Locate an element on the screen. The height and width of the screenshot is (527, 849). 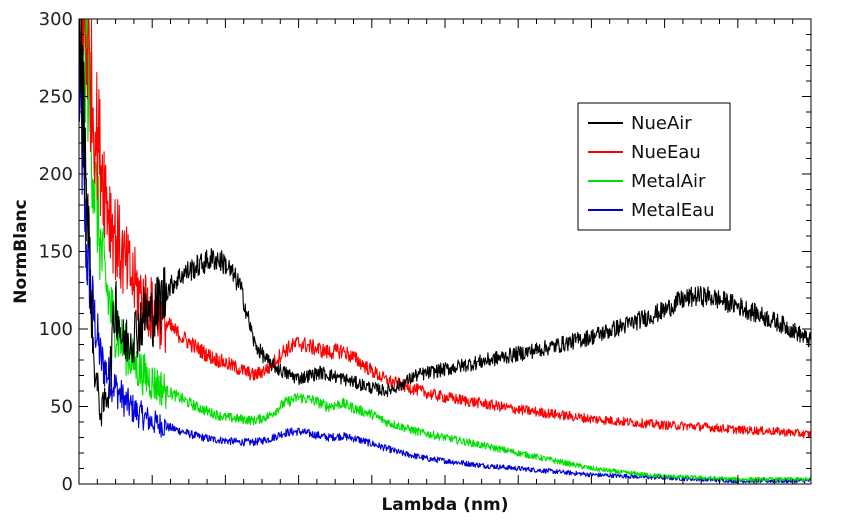
legend-label-metaleau: MetalEau is located at coordinates (673, 210).